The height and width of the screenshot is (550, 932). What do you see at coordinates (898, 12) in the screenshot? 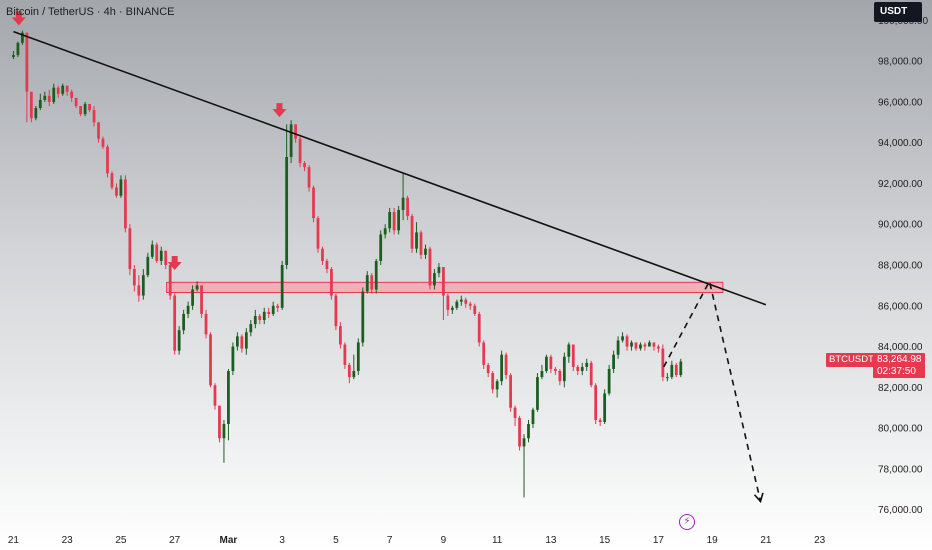
I see `currency-button: USDT` at bounding box center [898, 12].